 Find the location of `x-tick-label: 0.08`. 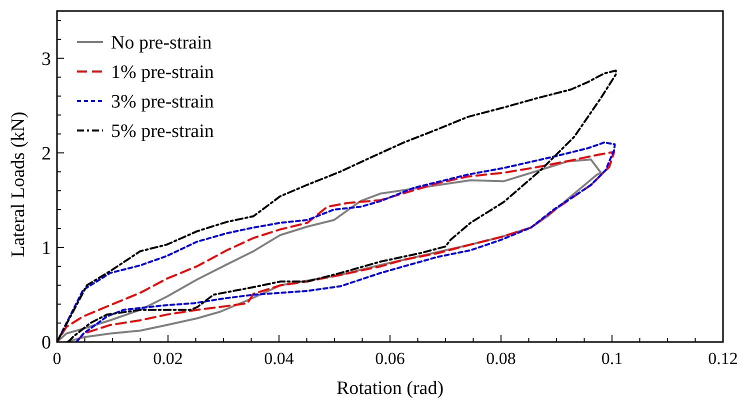

x-tick-label: 0.08 is located at coordinates (501, 358).